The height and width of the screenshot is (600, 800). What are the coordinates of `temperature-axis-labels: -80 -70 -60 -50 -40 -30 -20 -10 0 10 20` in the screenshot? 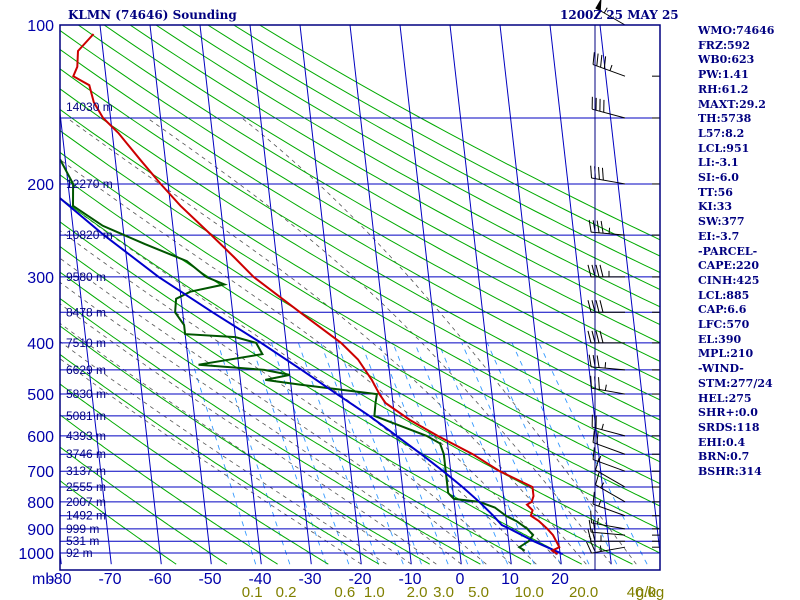 It's located at (308, 579).